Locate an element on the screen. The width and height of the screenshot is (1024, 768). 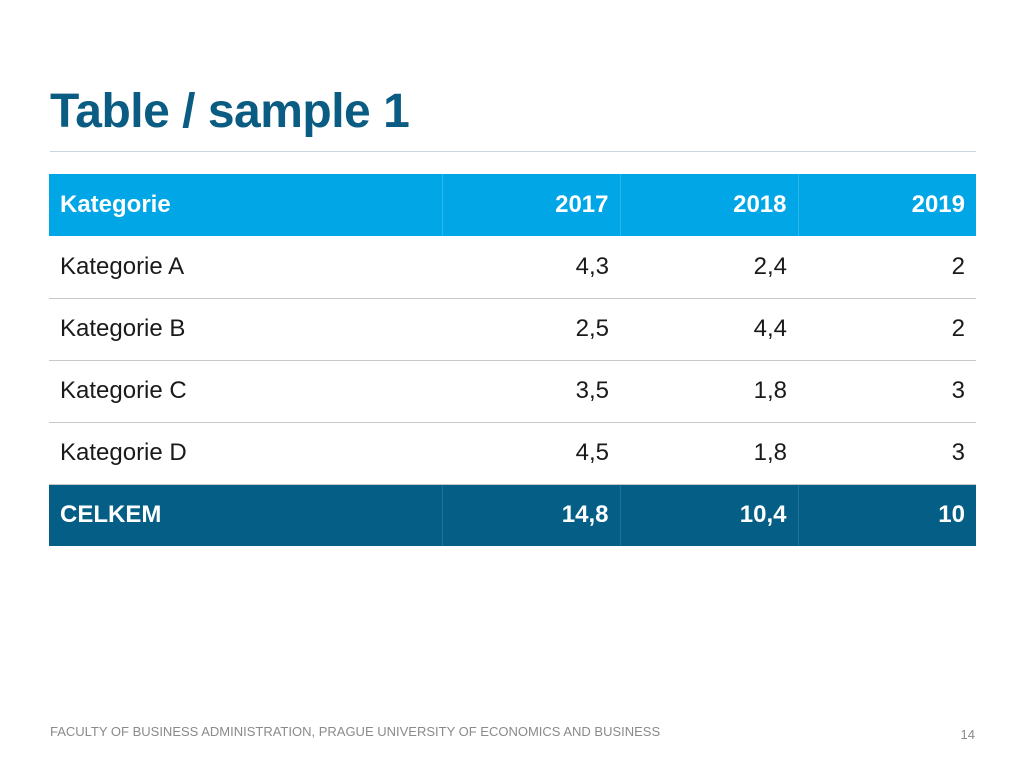
header-cell-2018: 2018 is located at coordinates (709, 205).